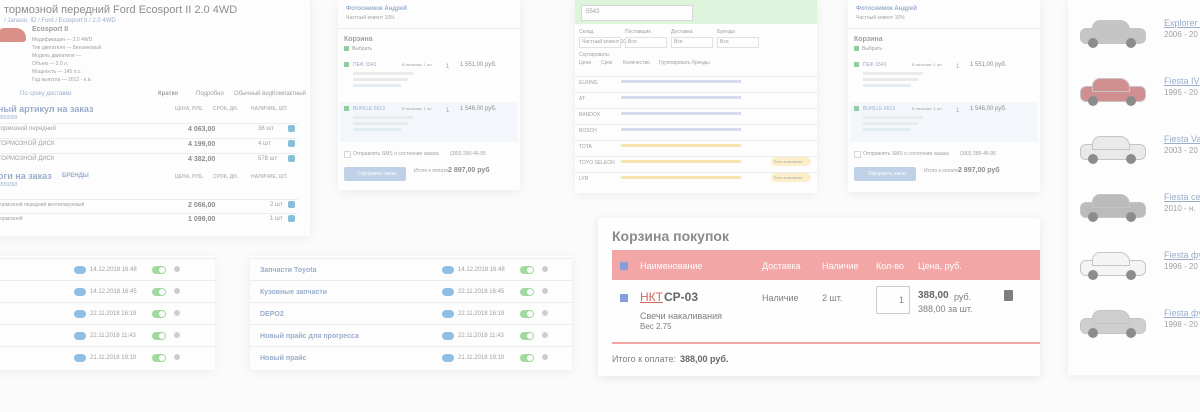 The height and width of the screenshot is (412, 1200). What do you see at coordinates (289, 94) in the screenshot?
I see `view-option: Компактный` at bounding box center [289, 94].